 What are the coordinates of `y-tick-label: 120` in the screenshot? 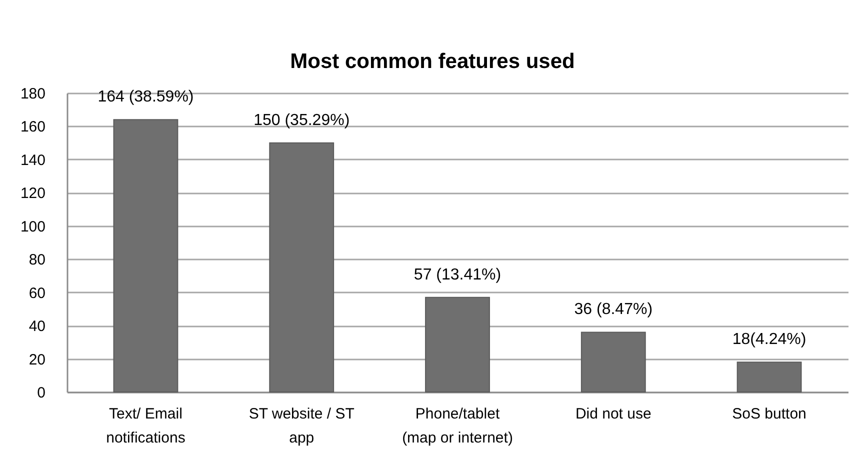 It's located at (33, 193).